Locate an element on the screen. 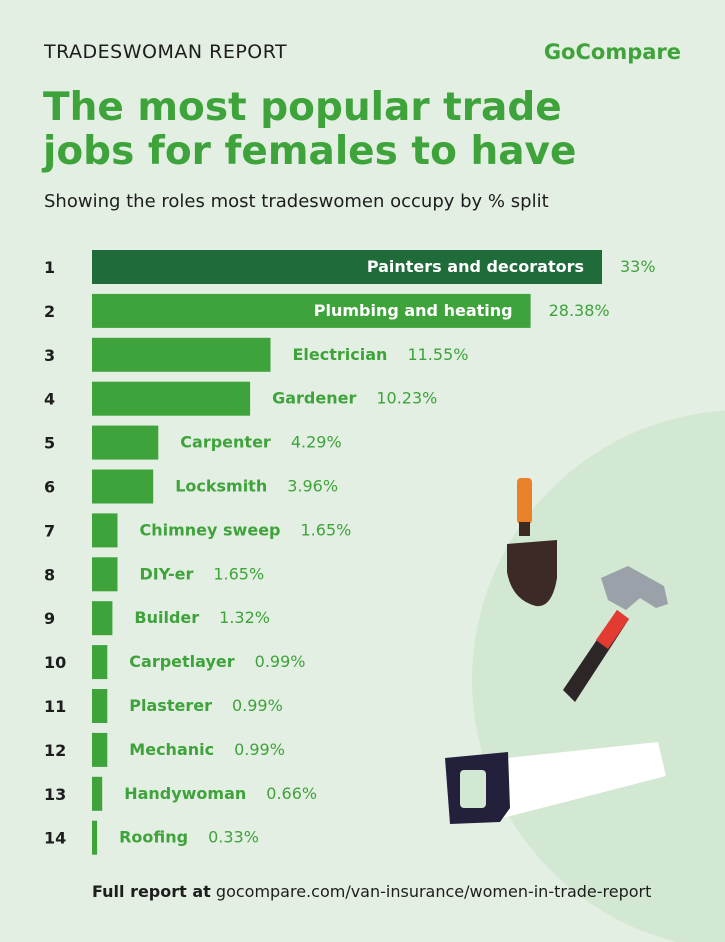  saw-icon is located at coordinates (555, 783).